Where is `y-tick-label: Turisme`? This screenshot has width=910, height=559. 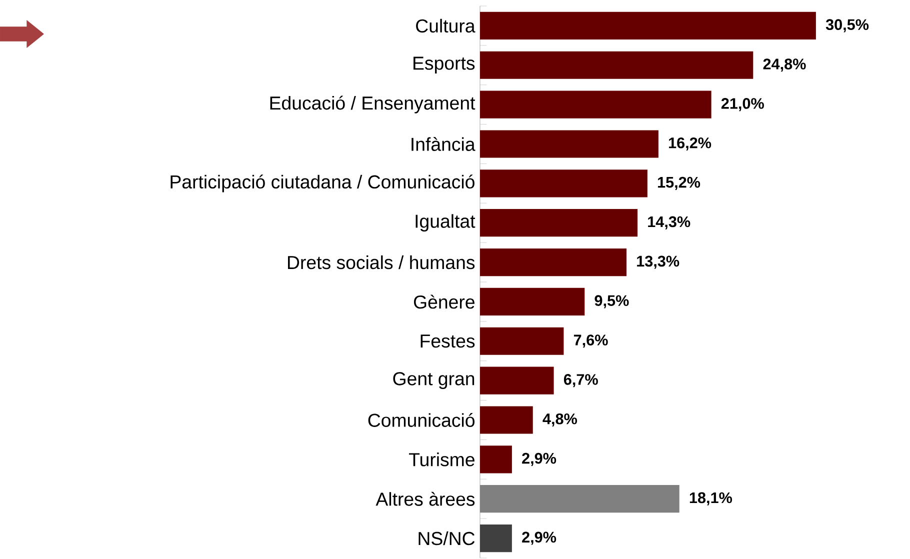 y-tick-label: Turisme is located at coordinates (441, 459).